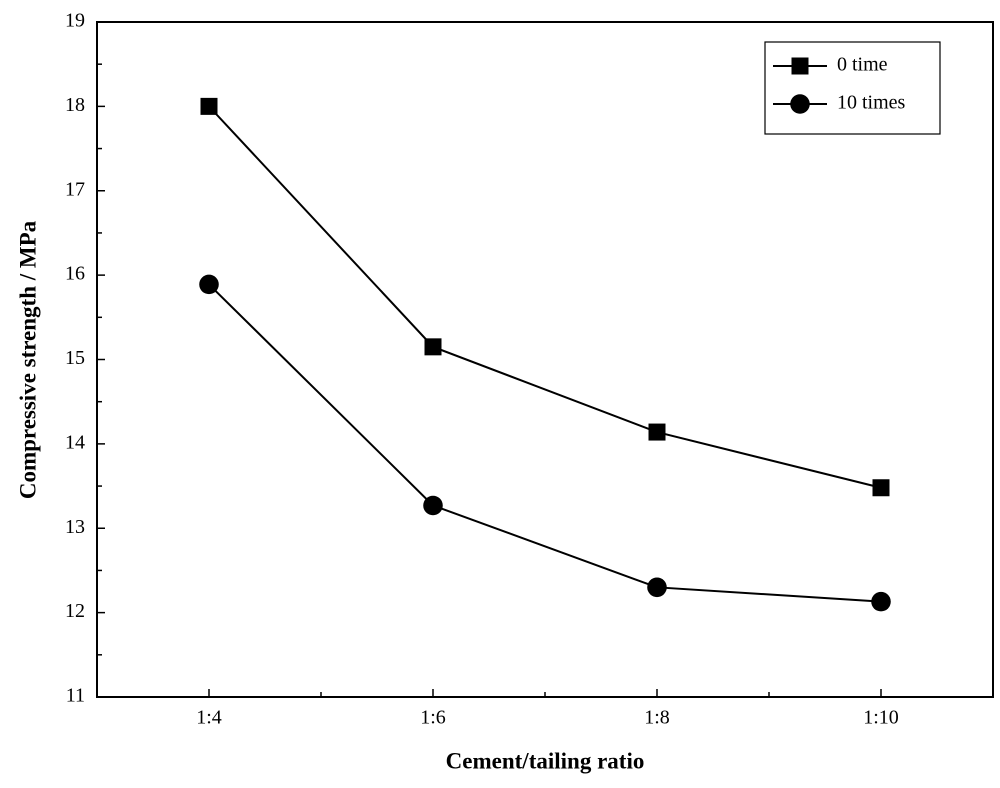  Describe the element at coordinates (75, 696) in the screenshot. I see `y-tick-label: 11` at that location.